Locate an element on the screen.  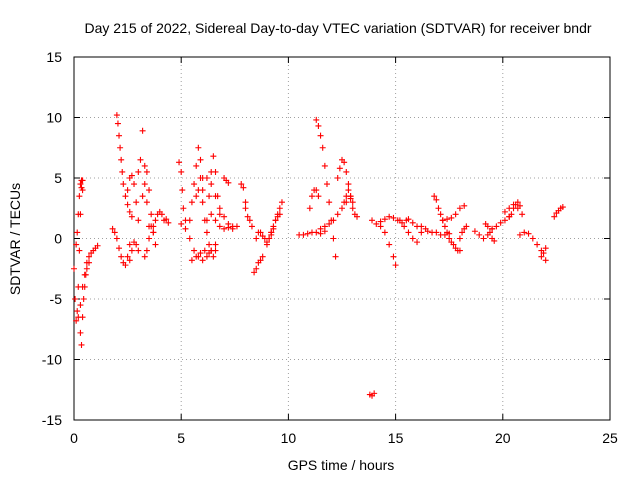
y-tick-label: -15 is located at coordinates (52, 420).